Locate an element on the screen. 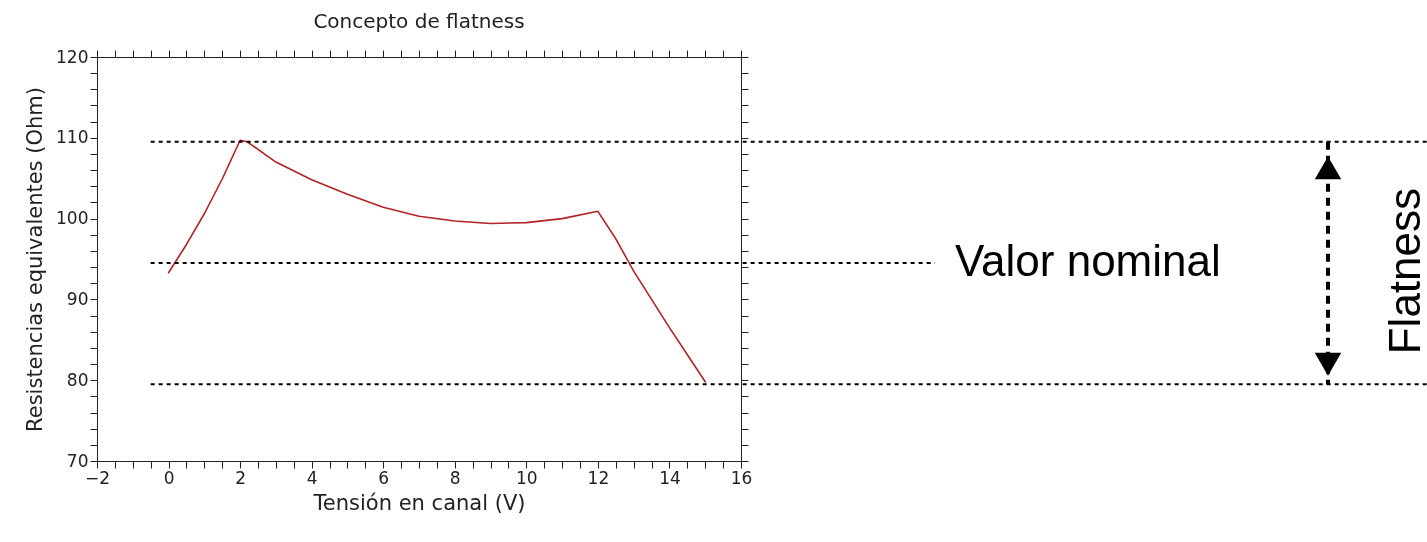 This screenshot has width=1427, height=542. ref-line-label: Valor nominal is located at coordinates (1088, 261).